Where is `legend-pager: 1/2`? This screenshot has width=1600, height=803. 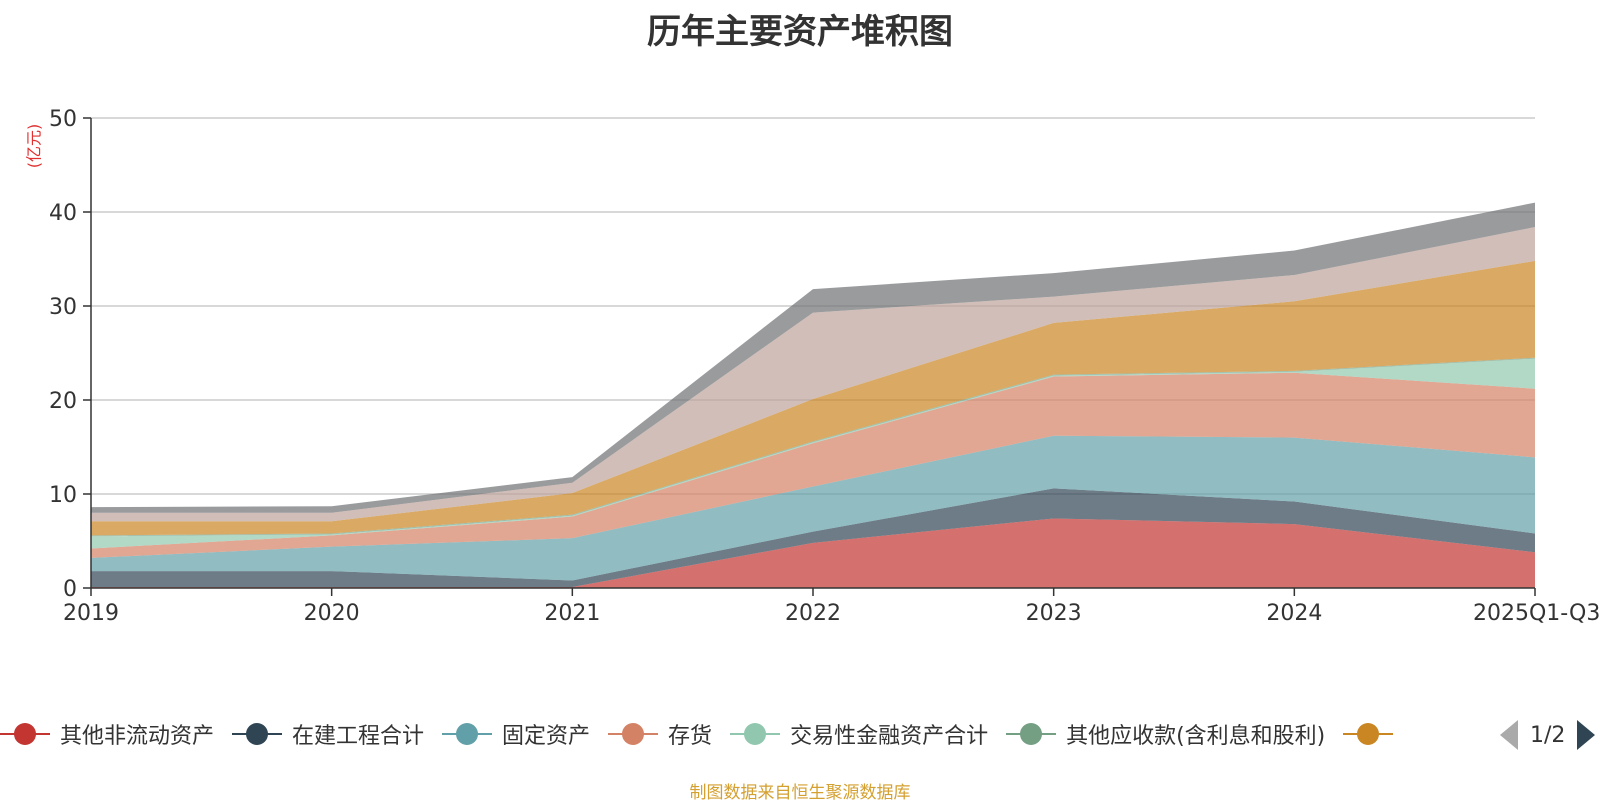 legend-pager: 1/2 is located at coordinates (1548, 735).